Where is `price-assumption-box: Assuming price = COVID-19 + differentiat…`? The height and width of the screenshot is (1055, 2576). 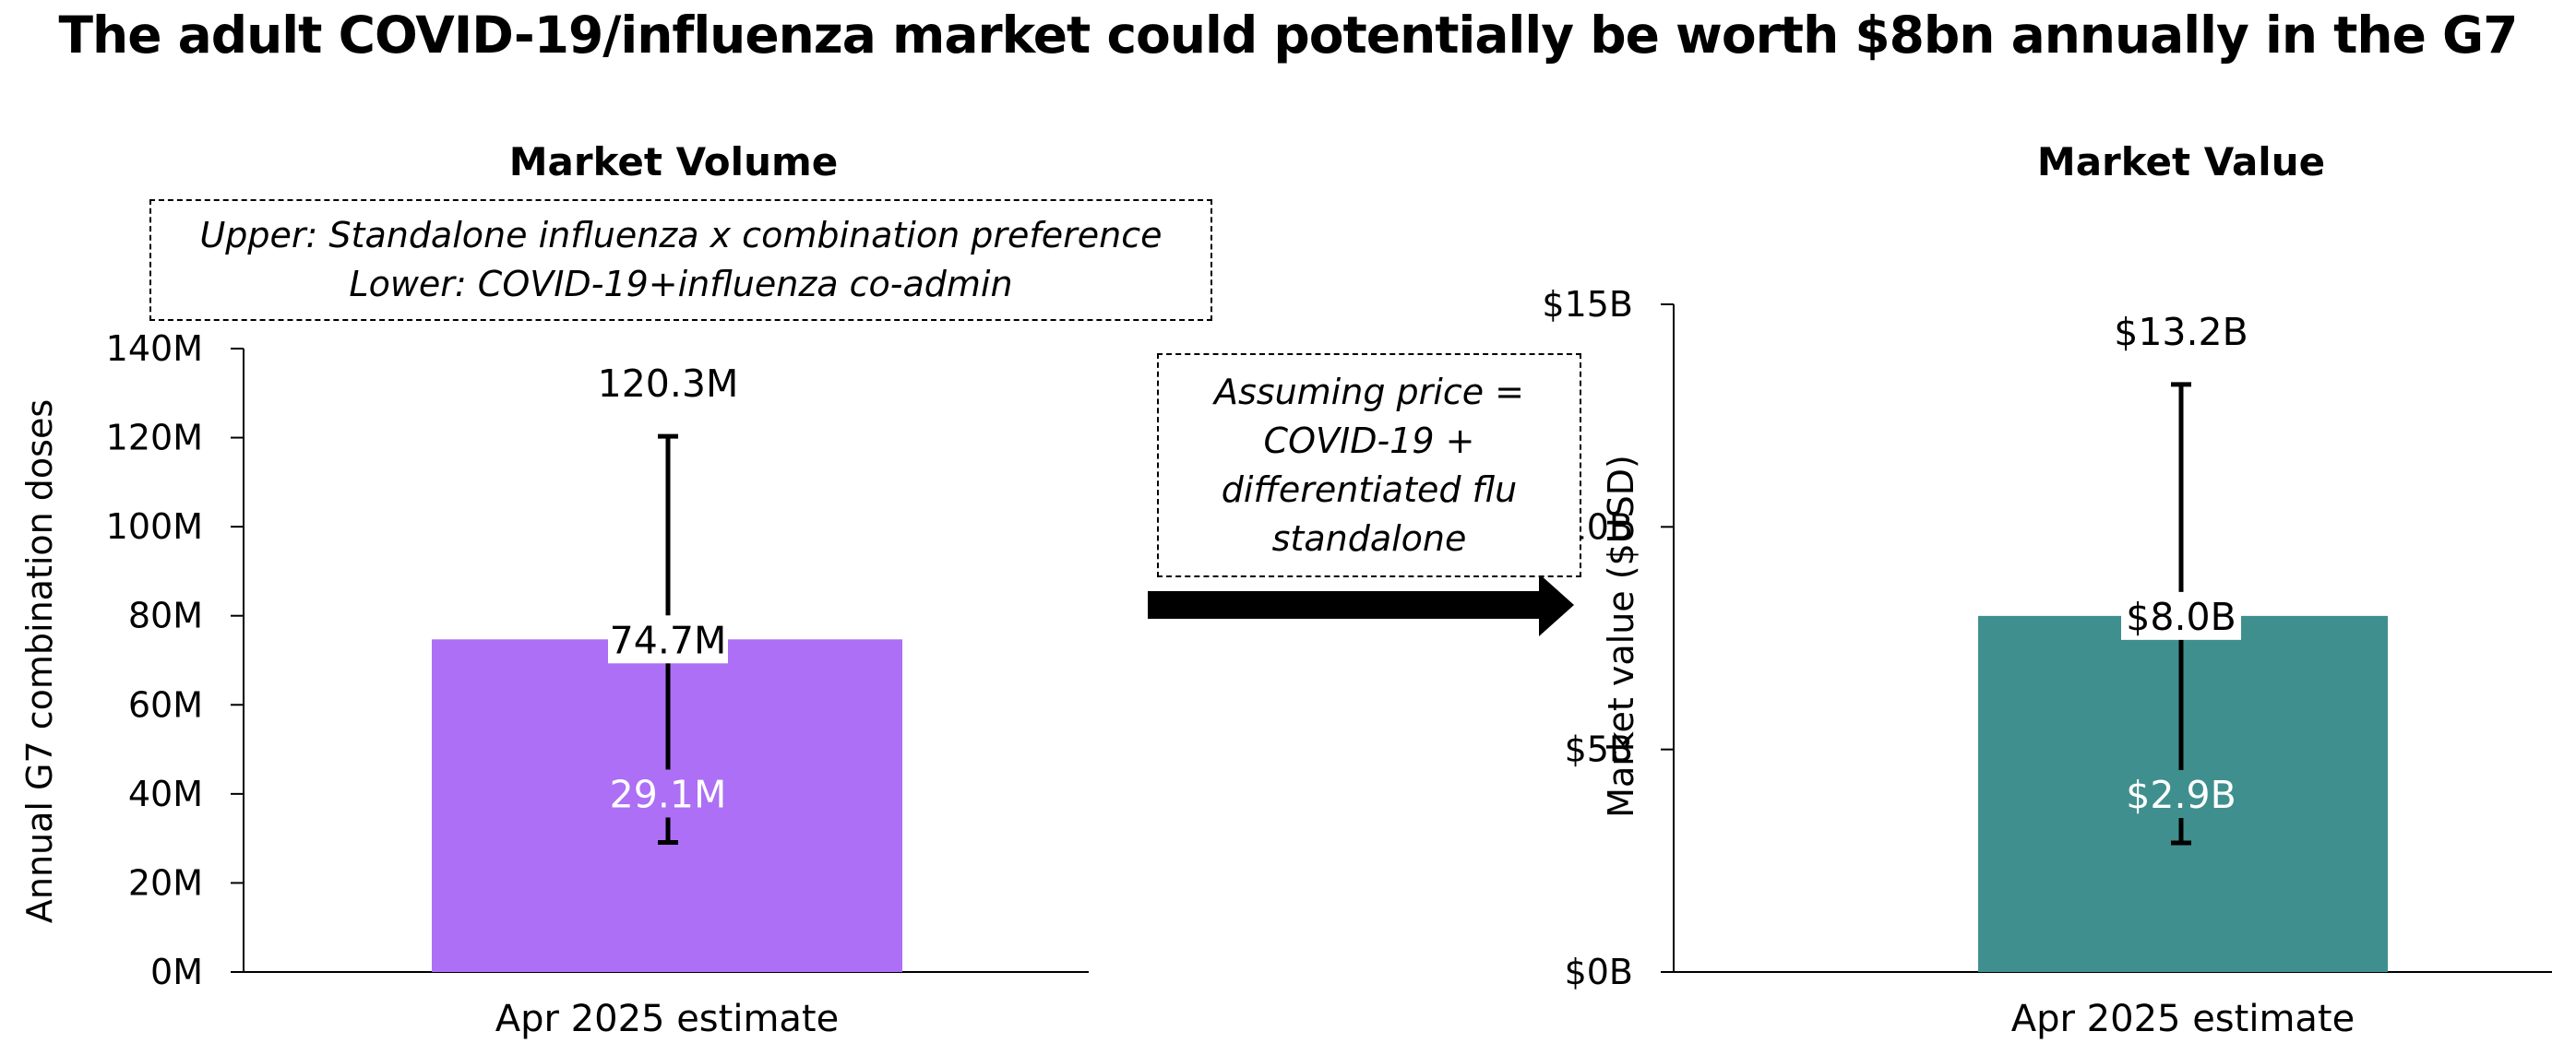
price-assumption-box: Assuming price = COVID-19 + differentiat… is located at coordinates (1369, 465).